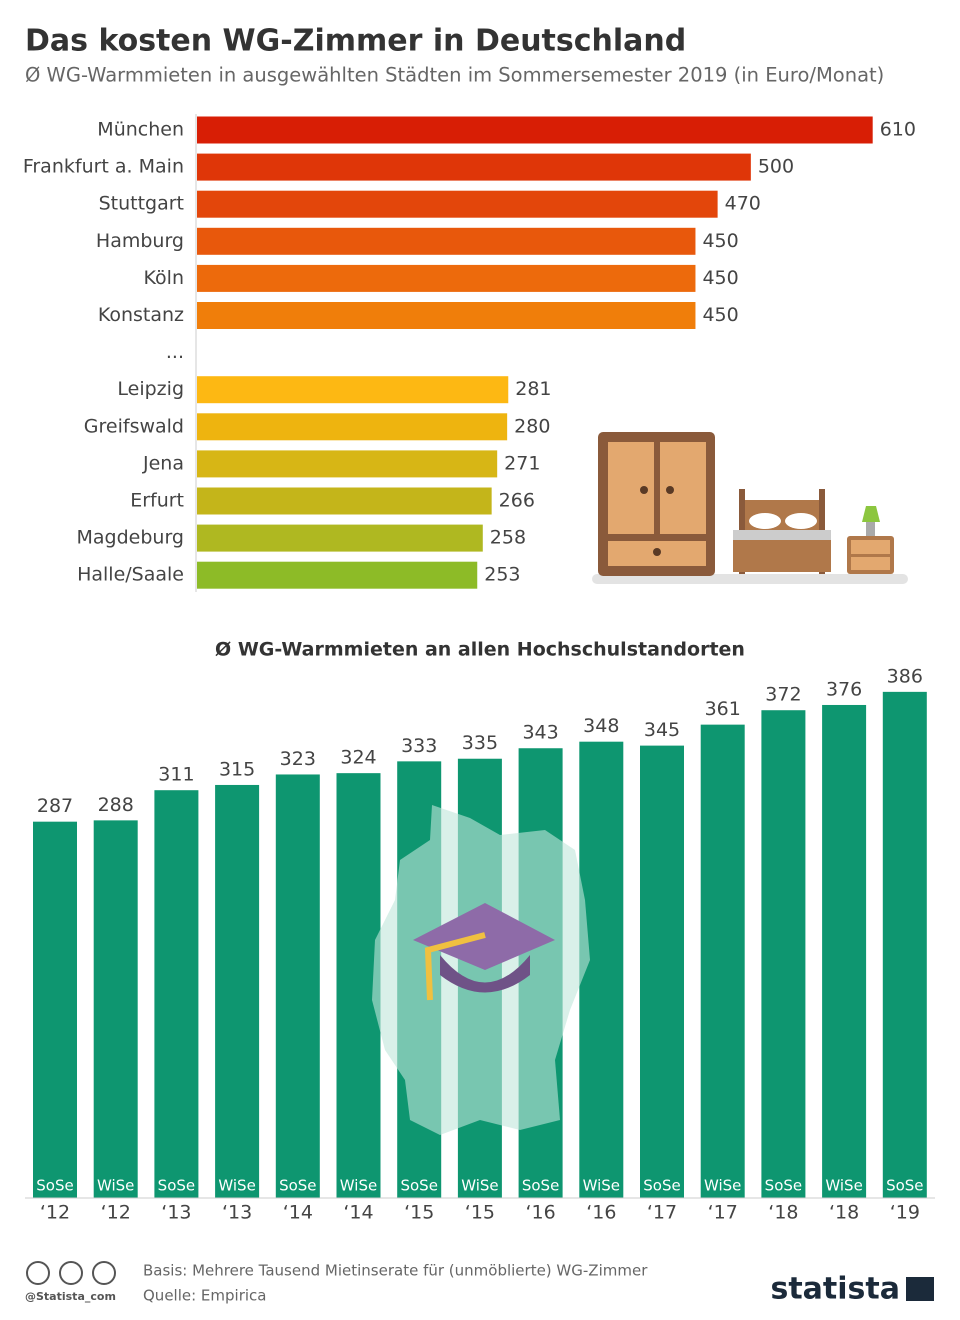  I want to click on category-label: Stuttgart, so click(141, 204).